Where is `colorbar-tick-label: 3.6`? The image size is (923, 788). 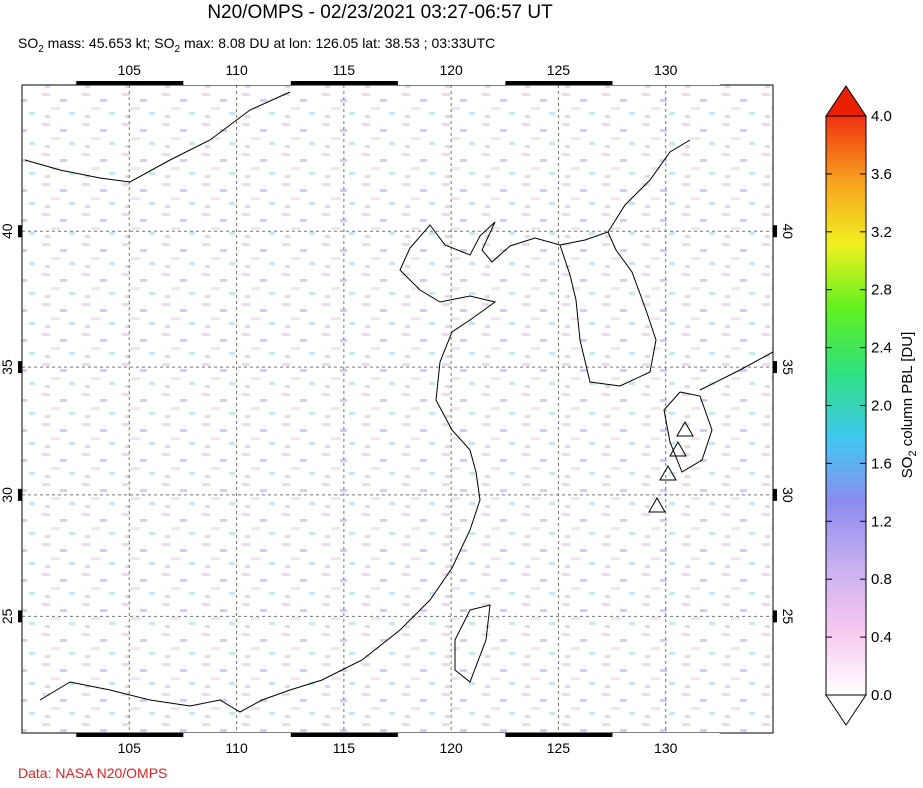
colorbar-tick-label: 3.6 is located at coordinates (881, 174).